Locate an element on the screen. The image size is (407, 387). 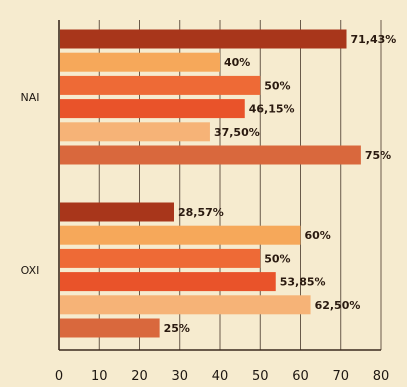
bar-value-label: 71,43% is located at coordinates (374, 39).